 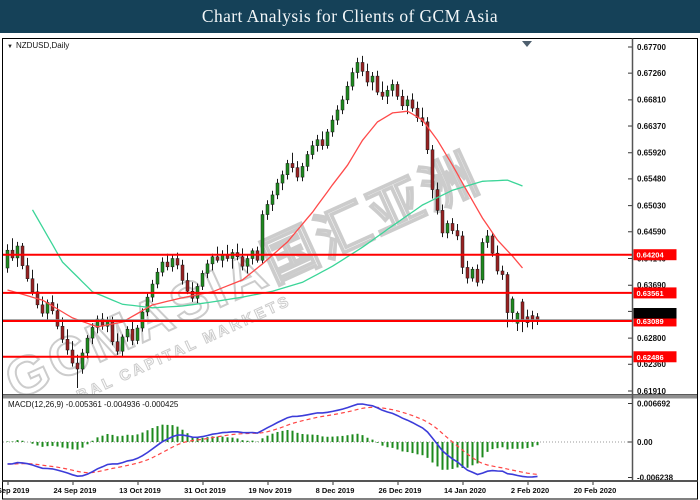 I want to click on price-axis-label: 0.65920, so click(x=651, y=153).